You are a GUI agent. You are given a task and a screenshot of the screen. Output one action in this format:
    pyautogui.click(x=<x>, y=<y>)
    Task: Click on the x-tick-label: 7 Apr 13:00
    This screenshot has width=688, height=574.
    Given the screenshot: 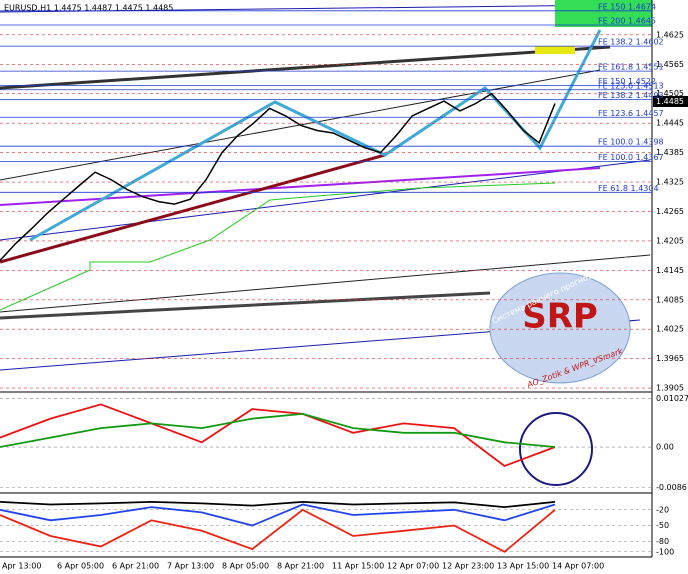 What is the action you would take?
    pyautogui.click(x=190, y=566)
    